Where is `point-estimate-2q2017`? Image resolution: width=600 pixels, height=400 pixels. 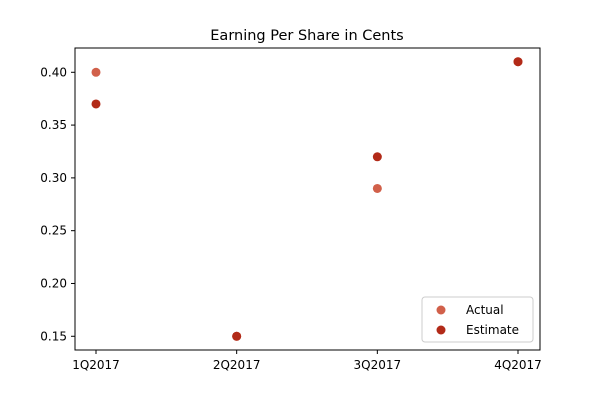
point-estimate-2q2017 is located at coordinates (237, 336).